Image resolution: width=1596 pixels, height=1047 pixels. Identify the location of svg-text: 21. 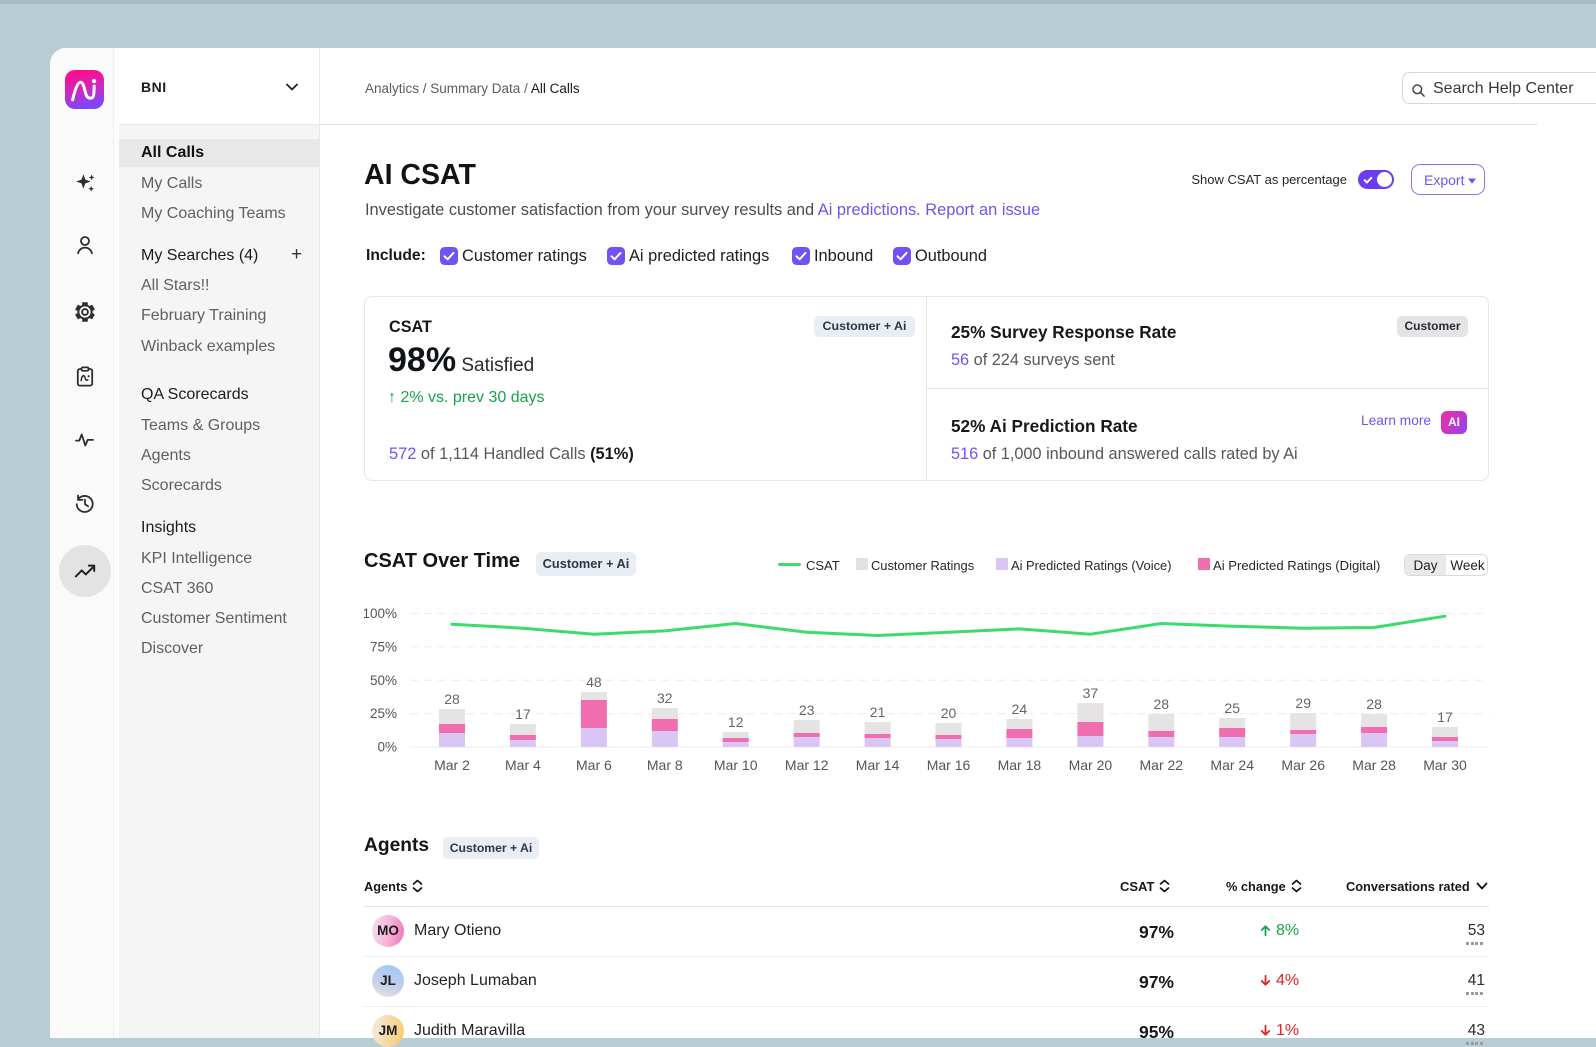
(878, 712).